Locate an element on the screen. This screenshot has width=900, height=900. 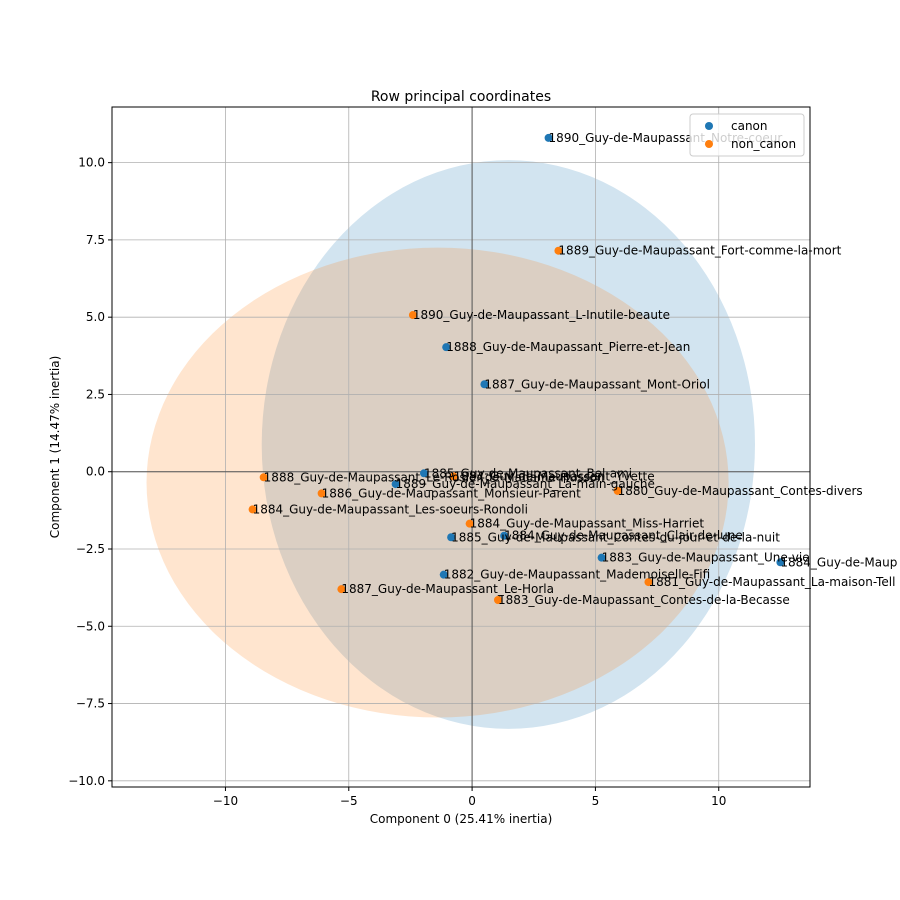
point-label: 1883_Guy-de-Maupassant_Une-vie is located at coordinates (706, 558).